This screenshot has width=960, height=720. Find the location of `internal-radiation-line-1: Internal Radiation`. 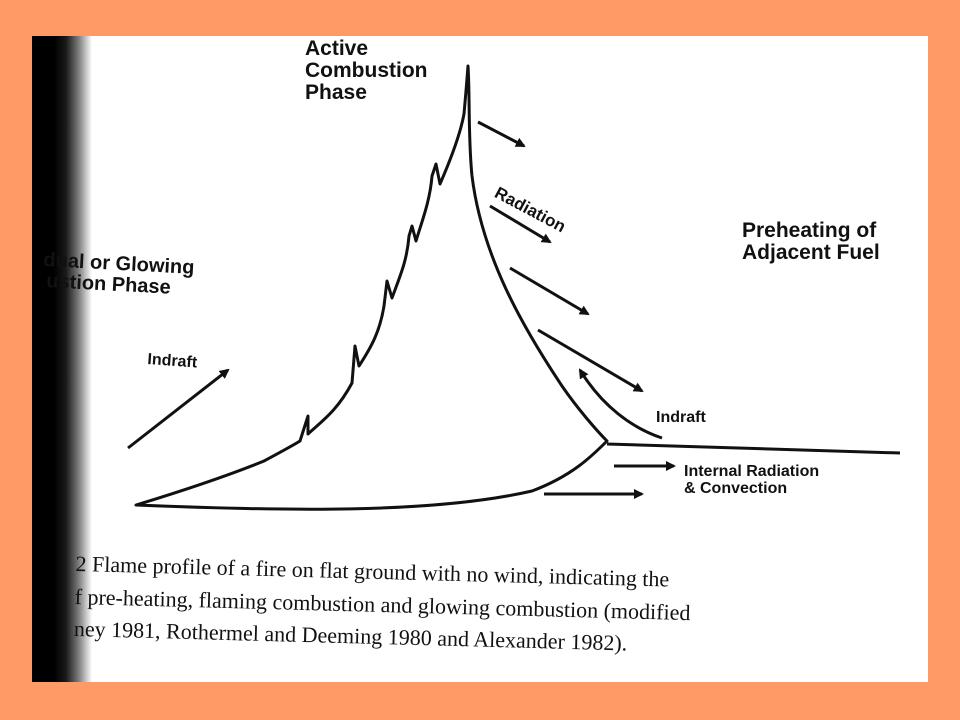

internal-radiation-line-1: Internal Radiation is located at coordinates (752, 471).